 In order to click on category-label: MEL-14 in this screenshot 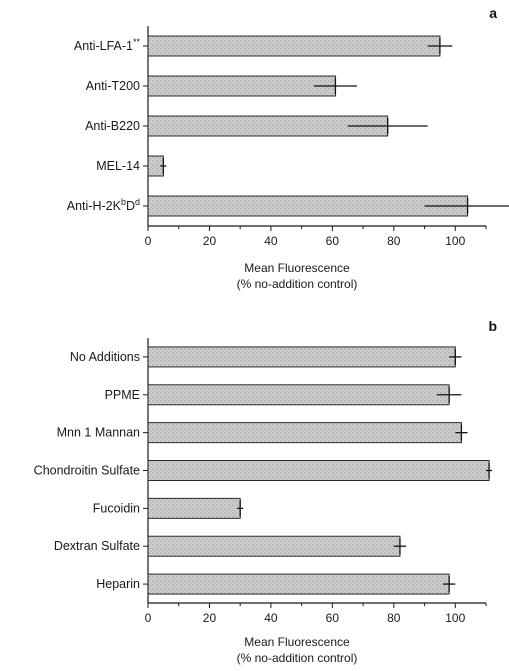, I will do `click(118, 166)`.